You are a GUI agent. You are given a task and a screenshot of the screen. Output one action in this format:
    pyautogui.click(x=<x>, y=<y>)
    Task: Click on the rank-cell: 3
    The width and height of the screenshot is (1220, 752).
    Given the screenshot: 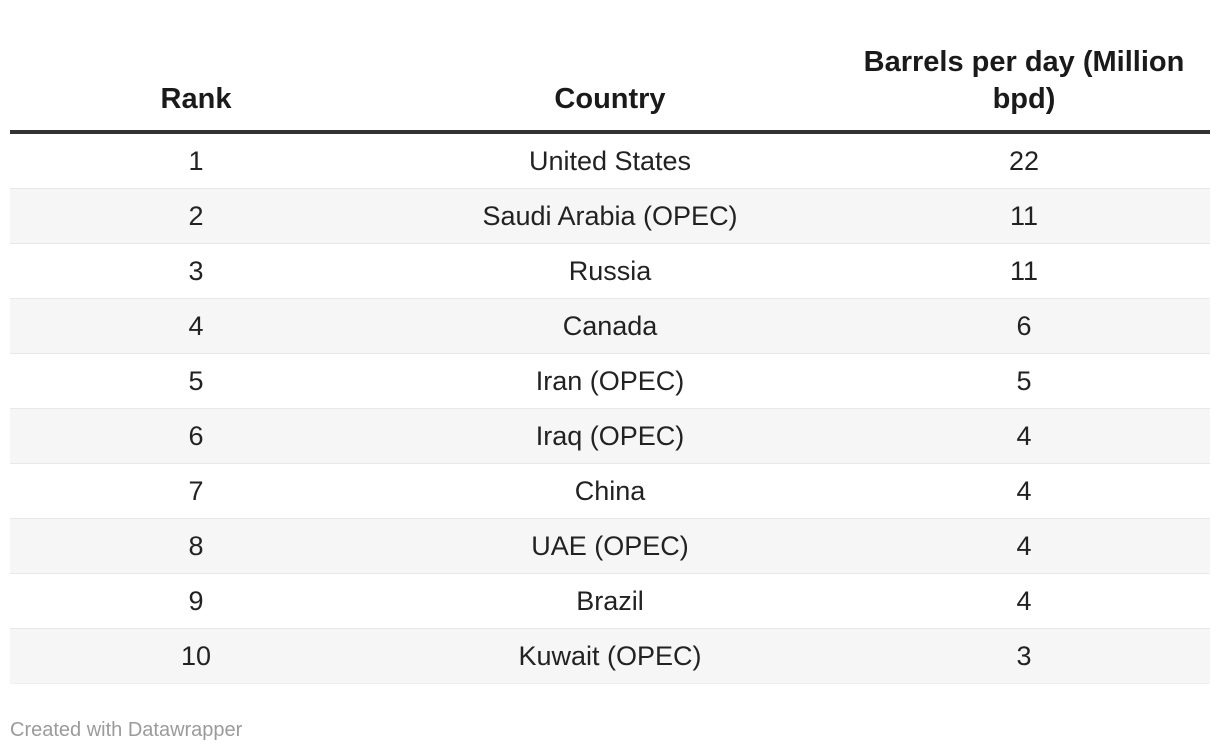 What is the action you would take?
    pyautogui.click(x=196, y=271)
    